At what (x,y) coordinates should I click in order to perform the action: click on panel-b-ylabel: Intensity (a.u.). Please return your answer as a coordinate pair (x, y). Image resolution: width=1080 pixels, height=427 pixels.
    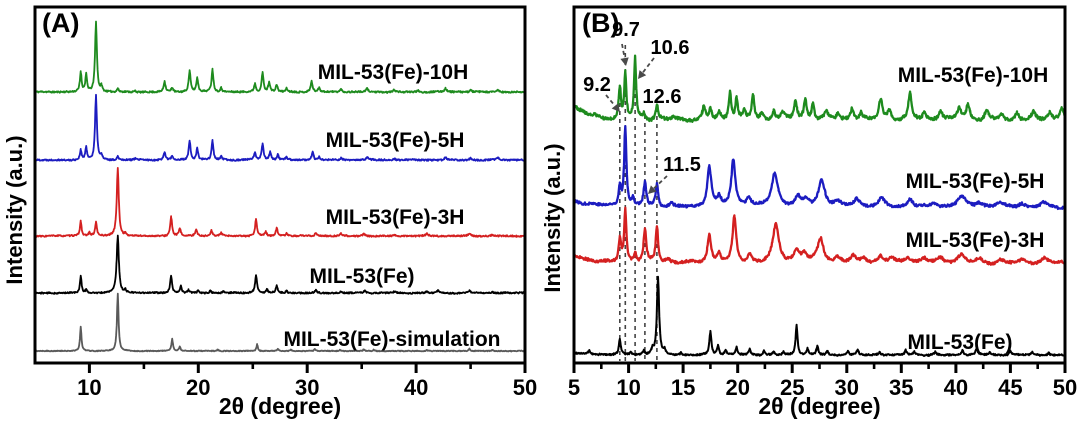
    Looking at the image, I should click on (552, 218).